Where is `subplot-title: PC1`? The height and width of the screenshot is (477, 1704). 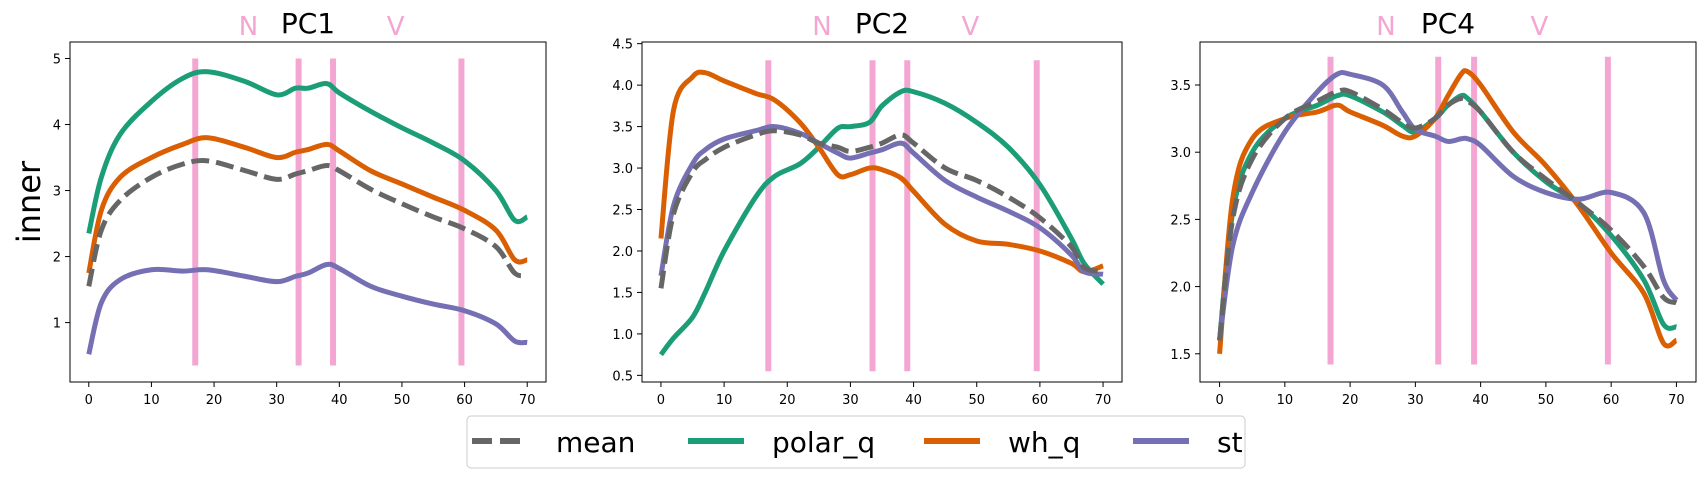
subplot-title: PC1 is located at coordinates (308, 23).